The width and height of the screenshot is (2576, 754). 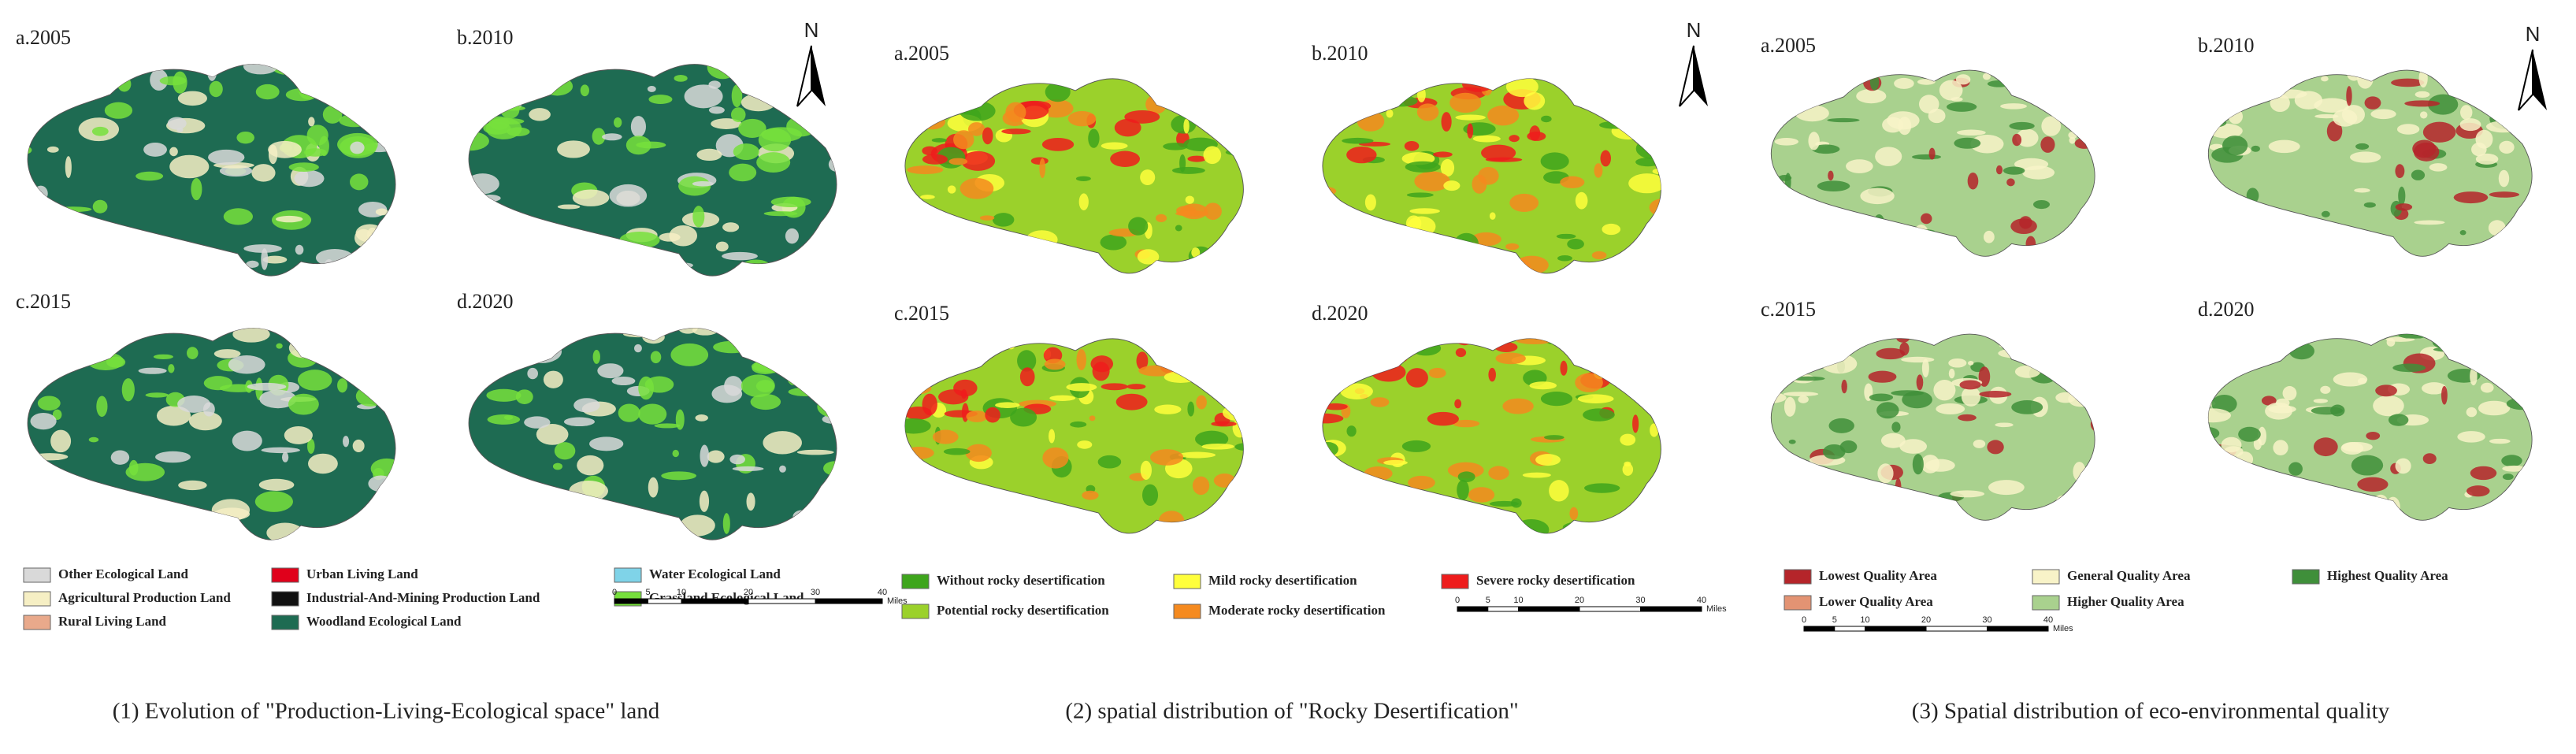 I want to click on legend-label: Potential rocky desertification, so click(x=1023, y=610).